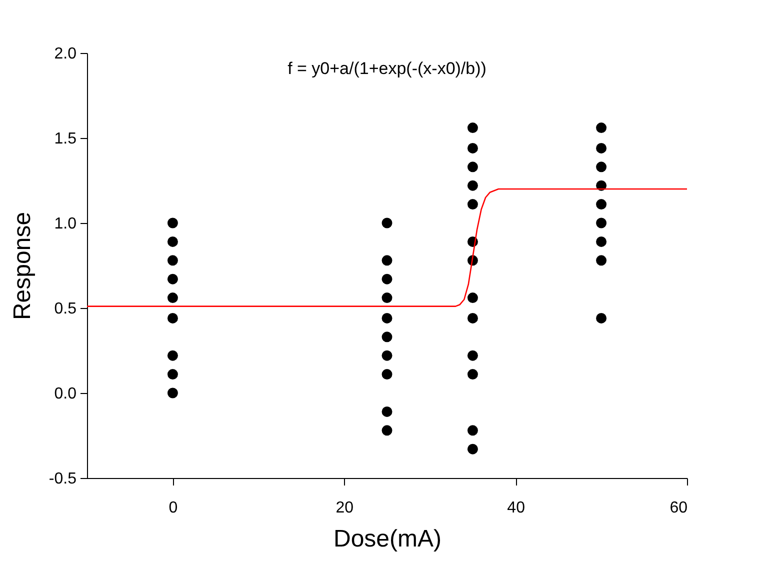  I want to click on x-axis-title: Dose(mA), so click(387, 539).